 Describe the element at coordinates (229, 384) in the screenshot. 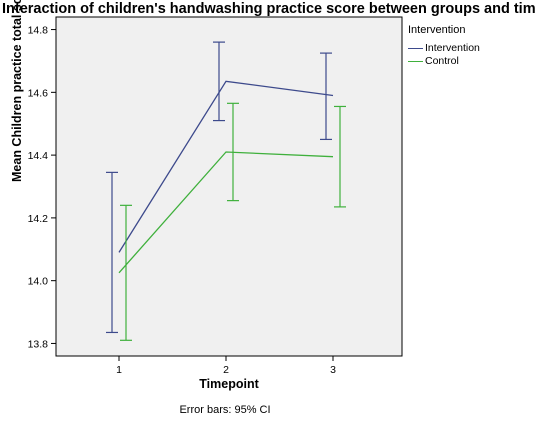

I see `x-axis-label: Timepoint` at that location.